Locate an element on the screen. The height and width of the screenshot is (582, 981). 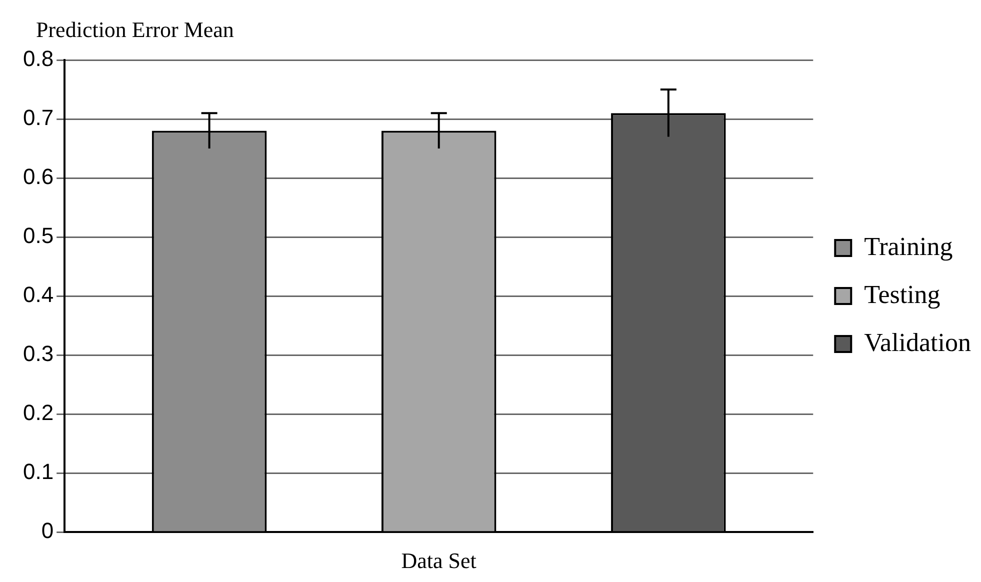
y-tick-label: 0.5 is located at coordinates (38, 235).